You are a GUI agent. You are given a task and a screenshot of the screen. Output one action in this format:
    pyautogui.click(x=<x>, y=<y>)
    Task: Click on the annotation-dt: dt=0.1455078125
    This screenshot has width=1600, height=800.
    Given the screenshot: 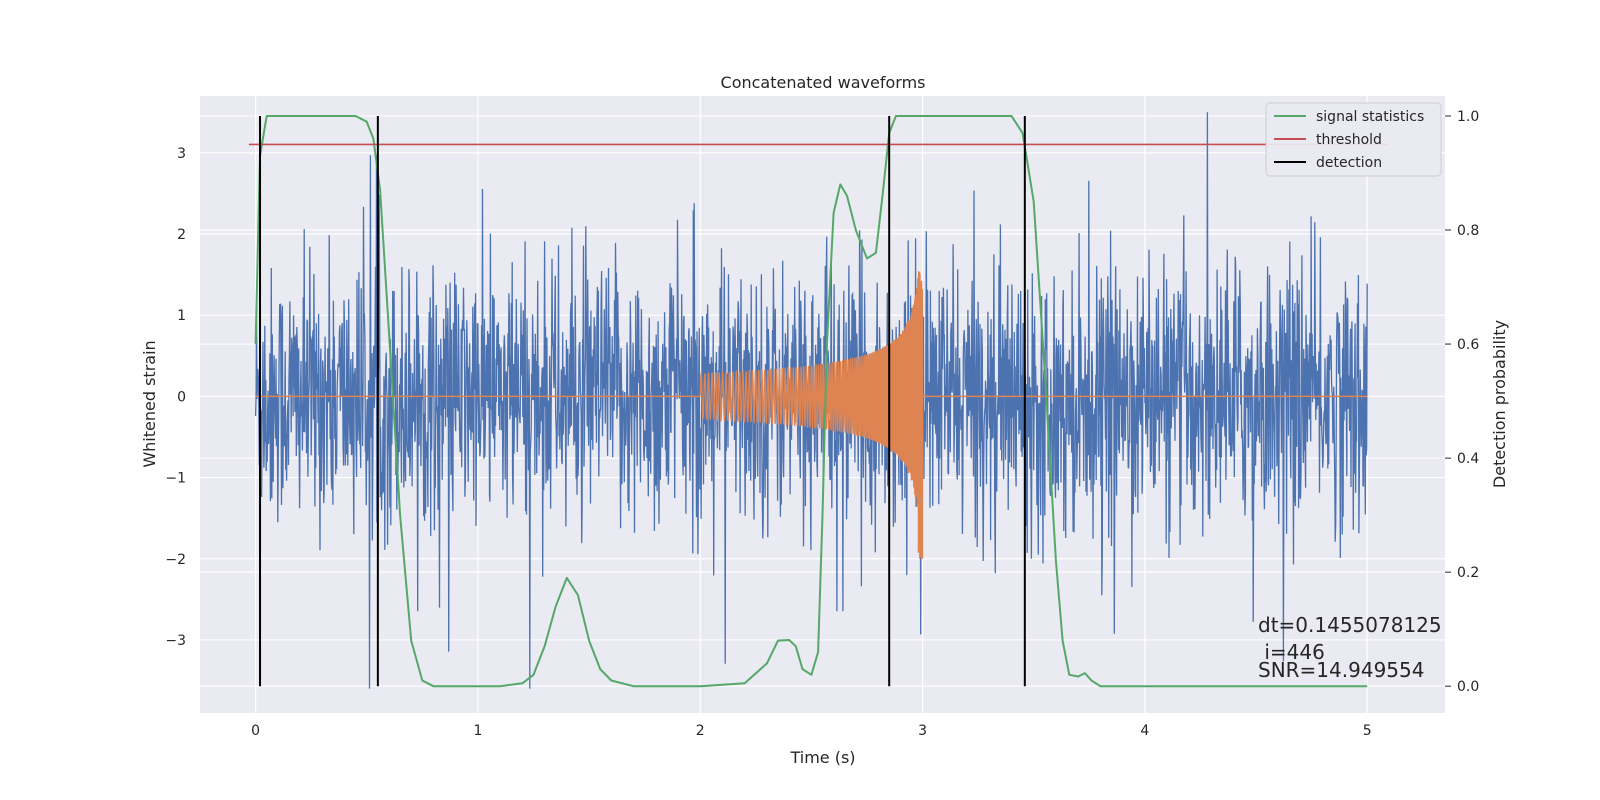 What is the action you would take?
    pyautogui.click(x=1350, y=625)
    